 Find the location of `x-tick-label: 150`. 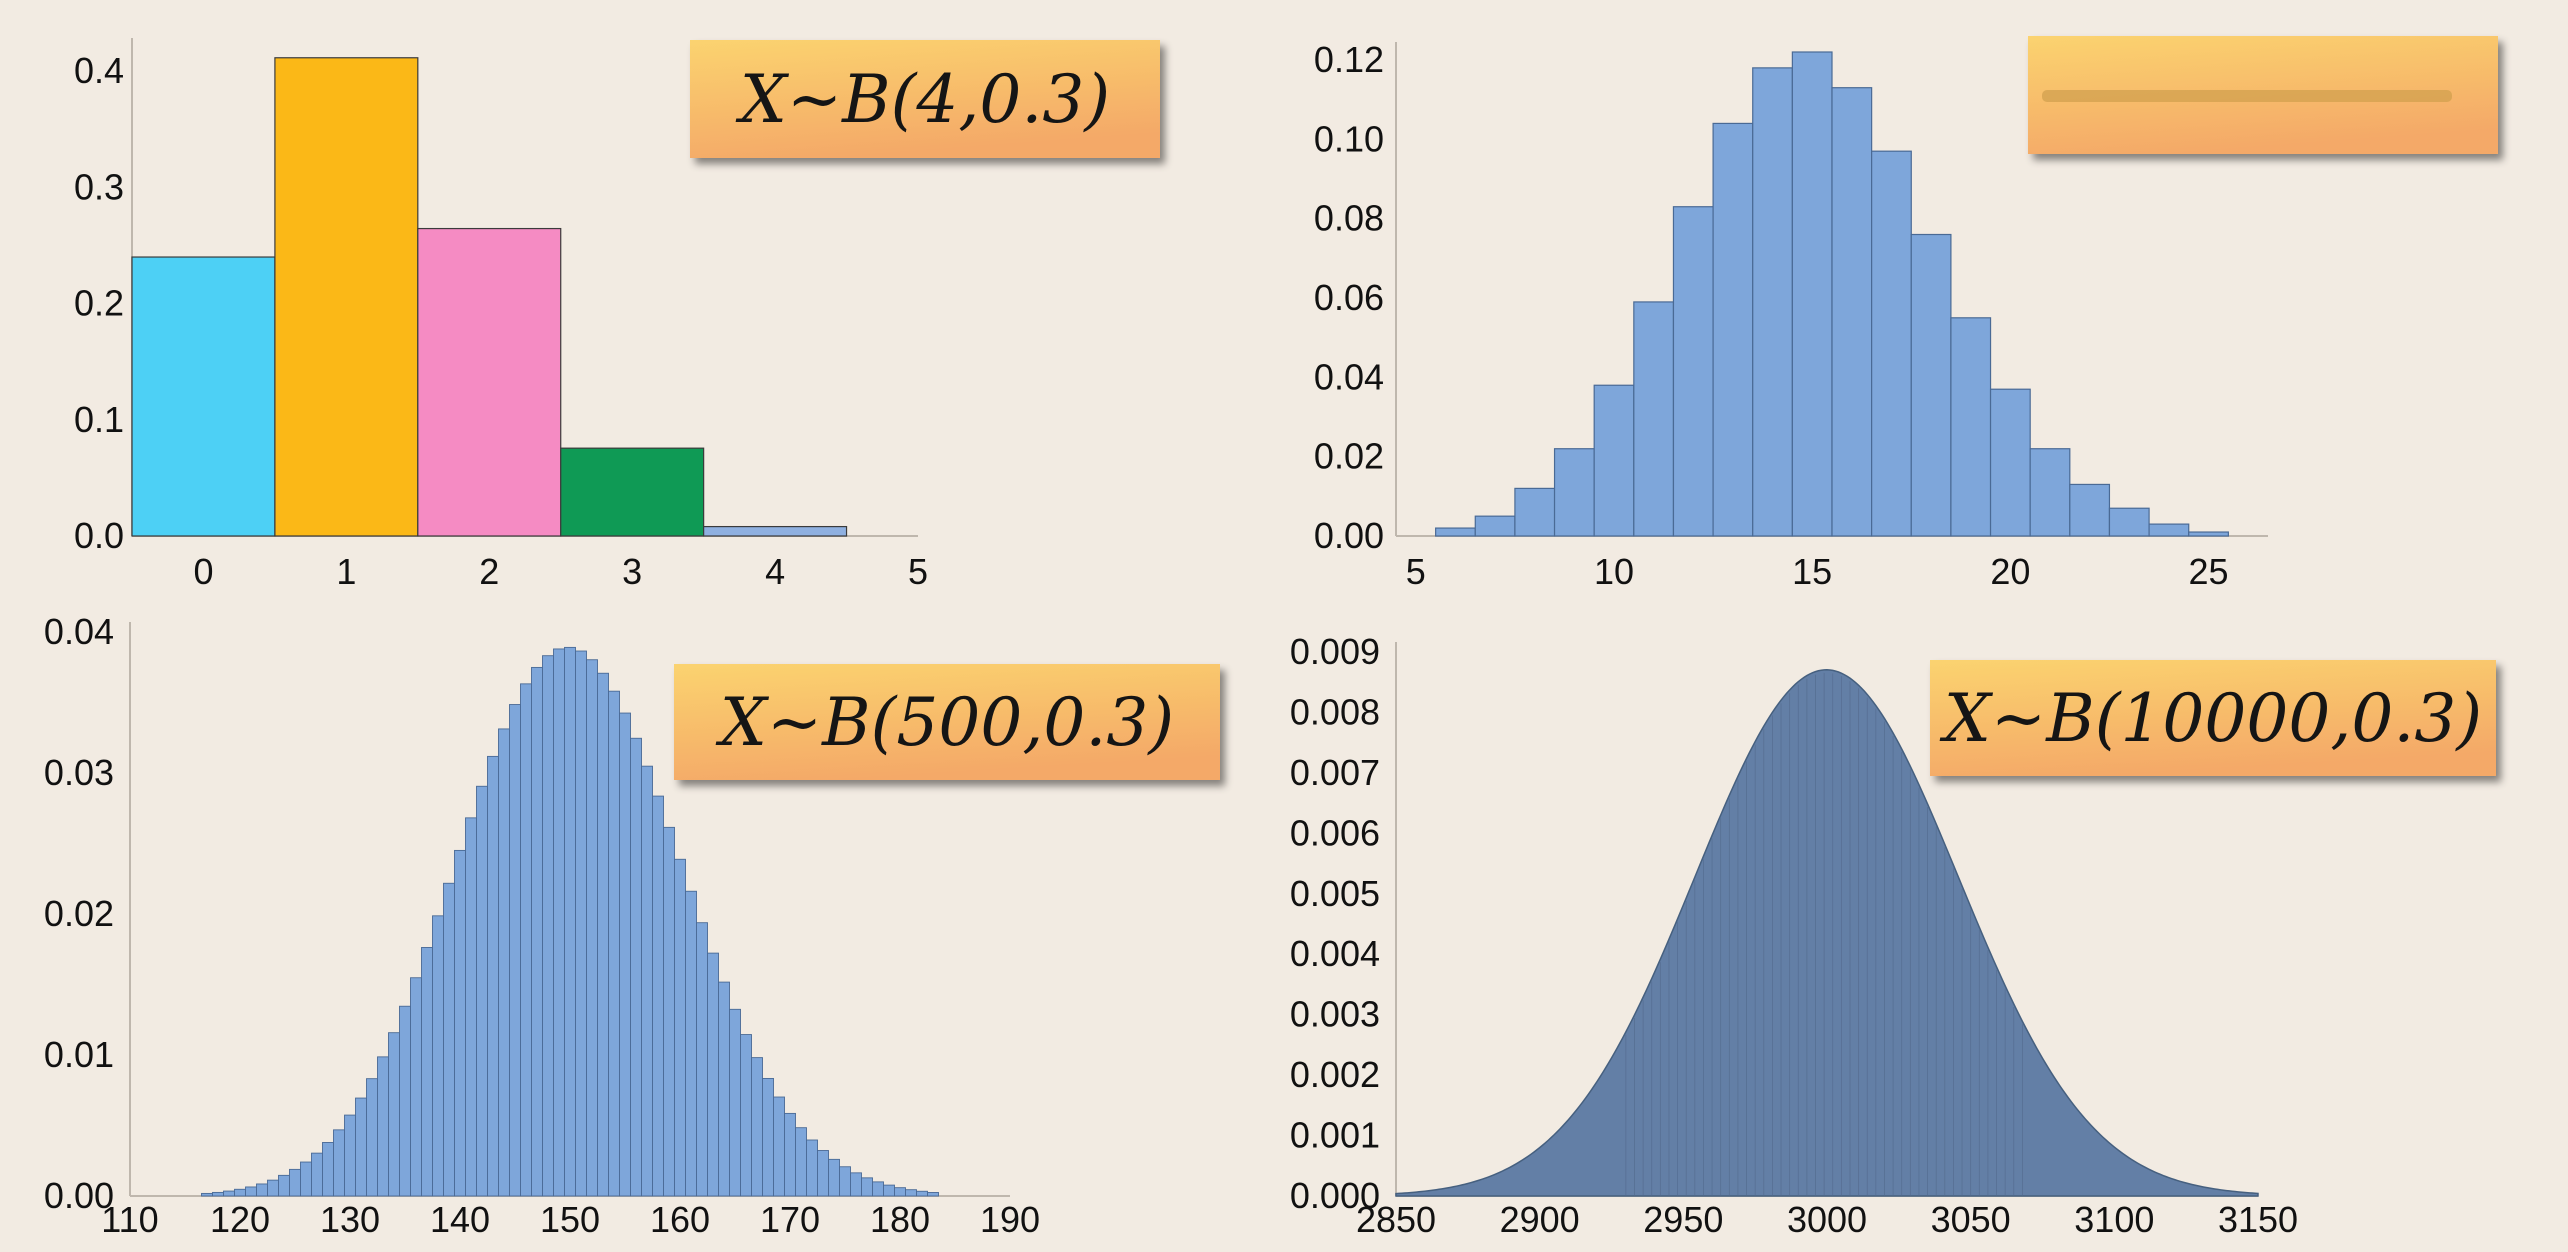

x-tick-label: 150 is located at coordinates (570, 1219).